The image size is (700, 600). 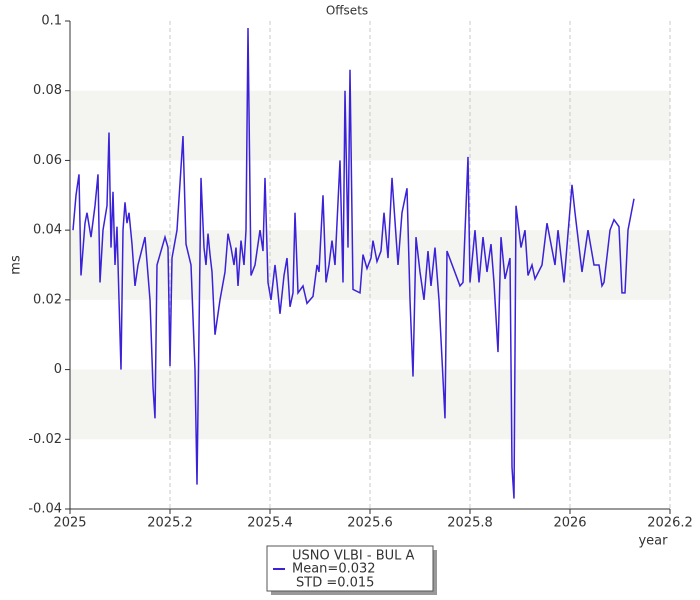 I want to click on y-tick-label: -0.04, so click(x=45, y=509).